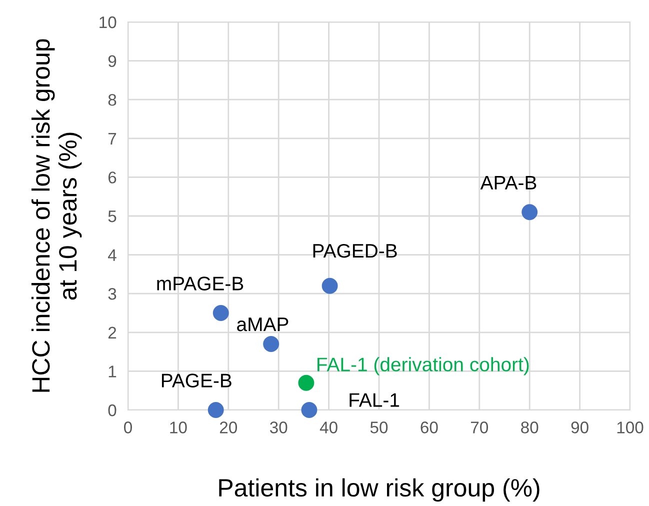 The width and height of the screenshot is (649, 506). I want to click on y-tick-label: 10, so click(108, 22).